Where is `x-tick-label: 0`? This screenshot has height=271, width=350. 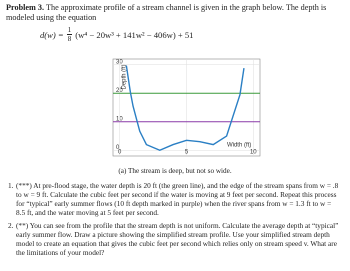 x-tick-label: 0 is located at coordinates (120, 153).